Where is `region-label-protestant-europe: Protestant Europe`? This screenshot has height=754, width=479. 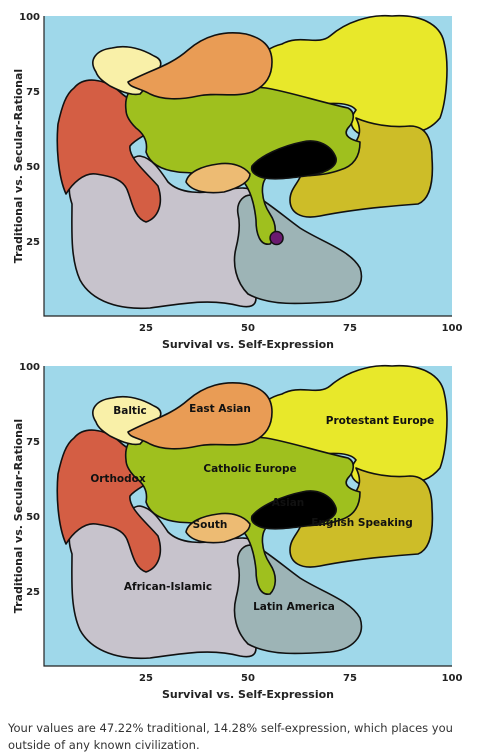
region-label-protestant-europe: Protestant Europe is located at coordinates (380, 421).